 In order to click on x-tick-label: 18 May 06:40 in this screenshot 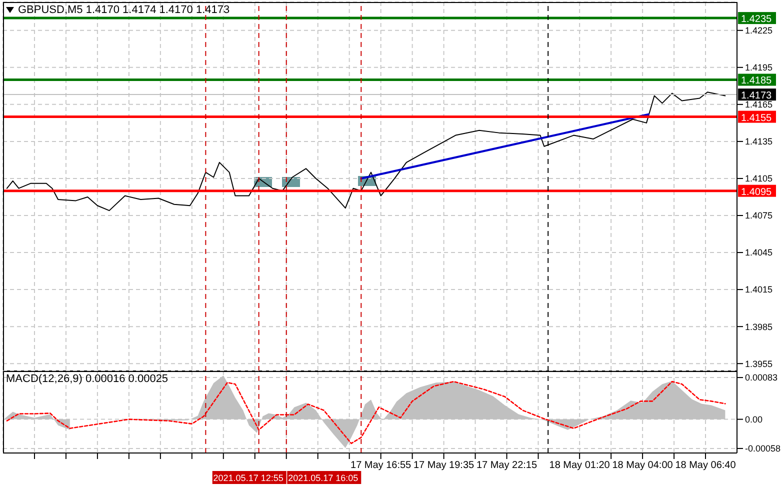, I will do `click(705, 466)`.